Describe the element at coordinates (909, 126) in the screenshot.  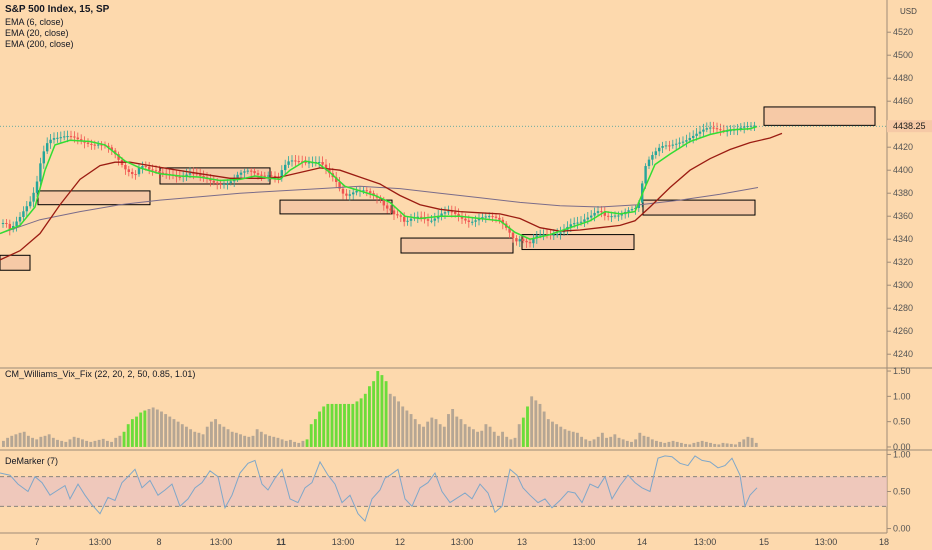
I see `last-price-label: 4438.25` at that location.